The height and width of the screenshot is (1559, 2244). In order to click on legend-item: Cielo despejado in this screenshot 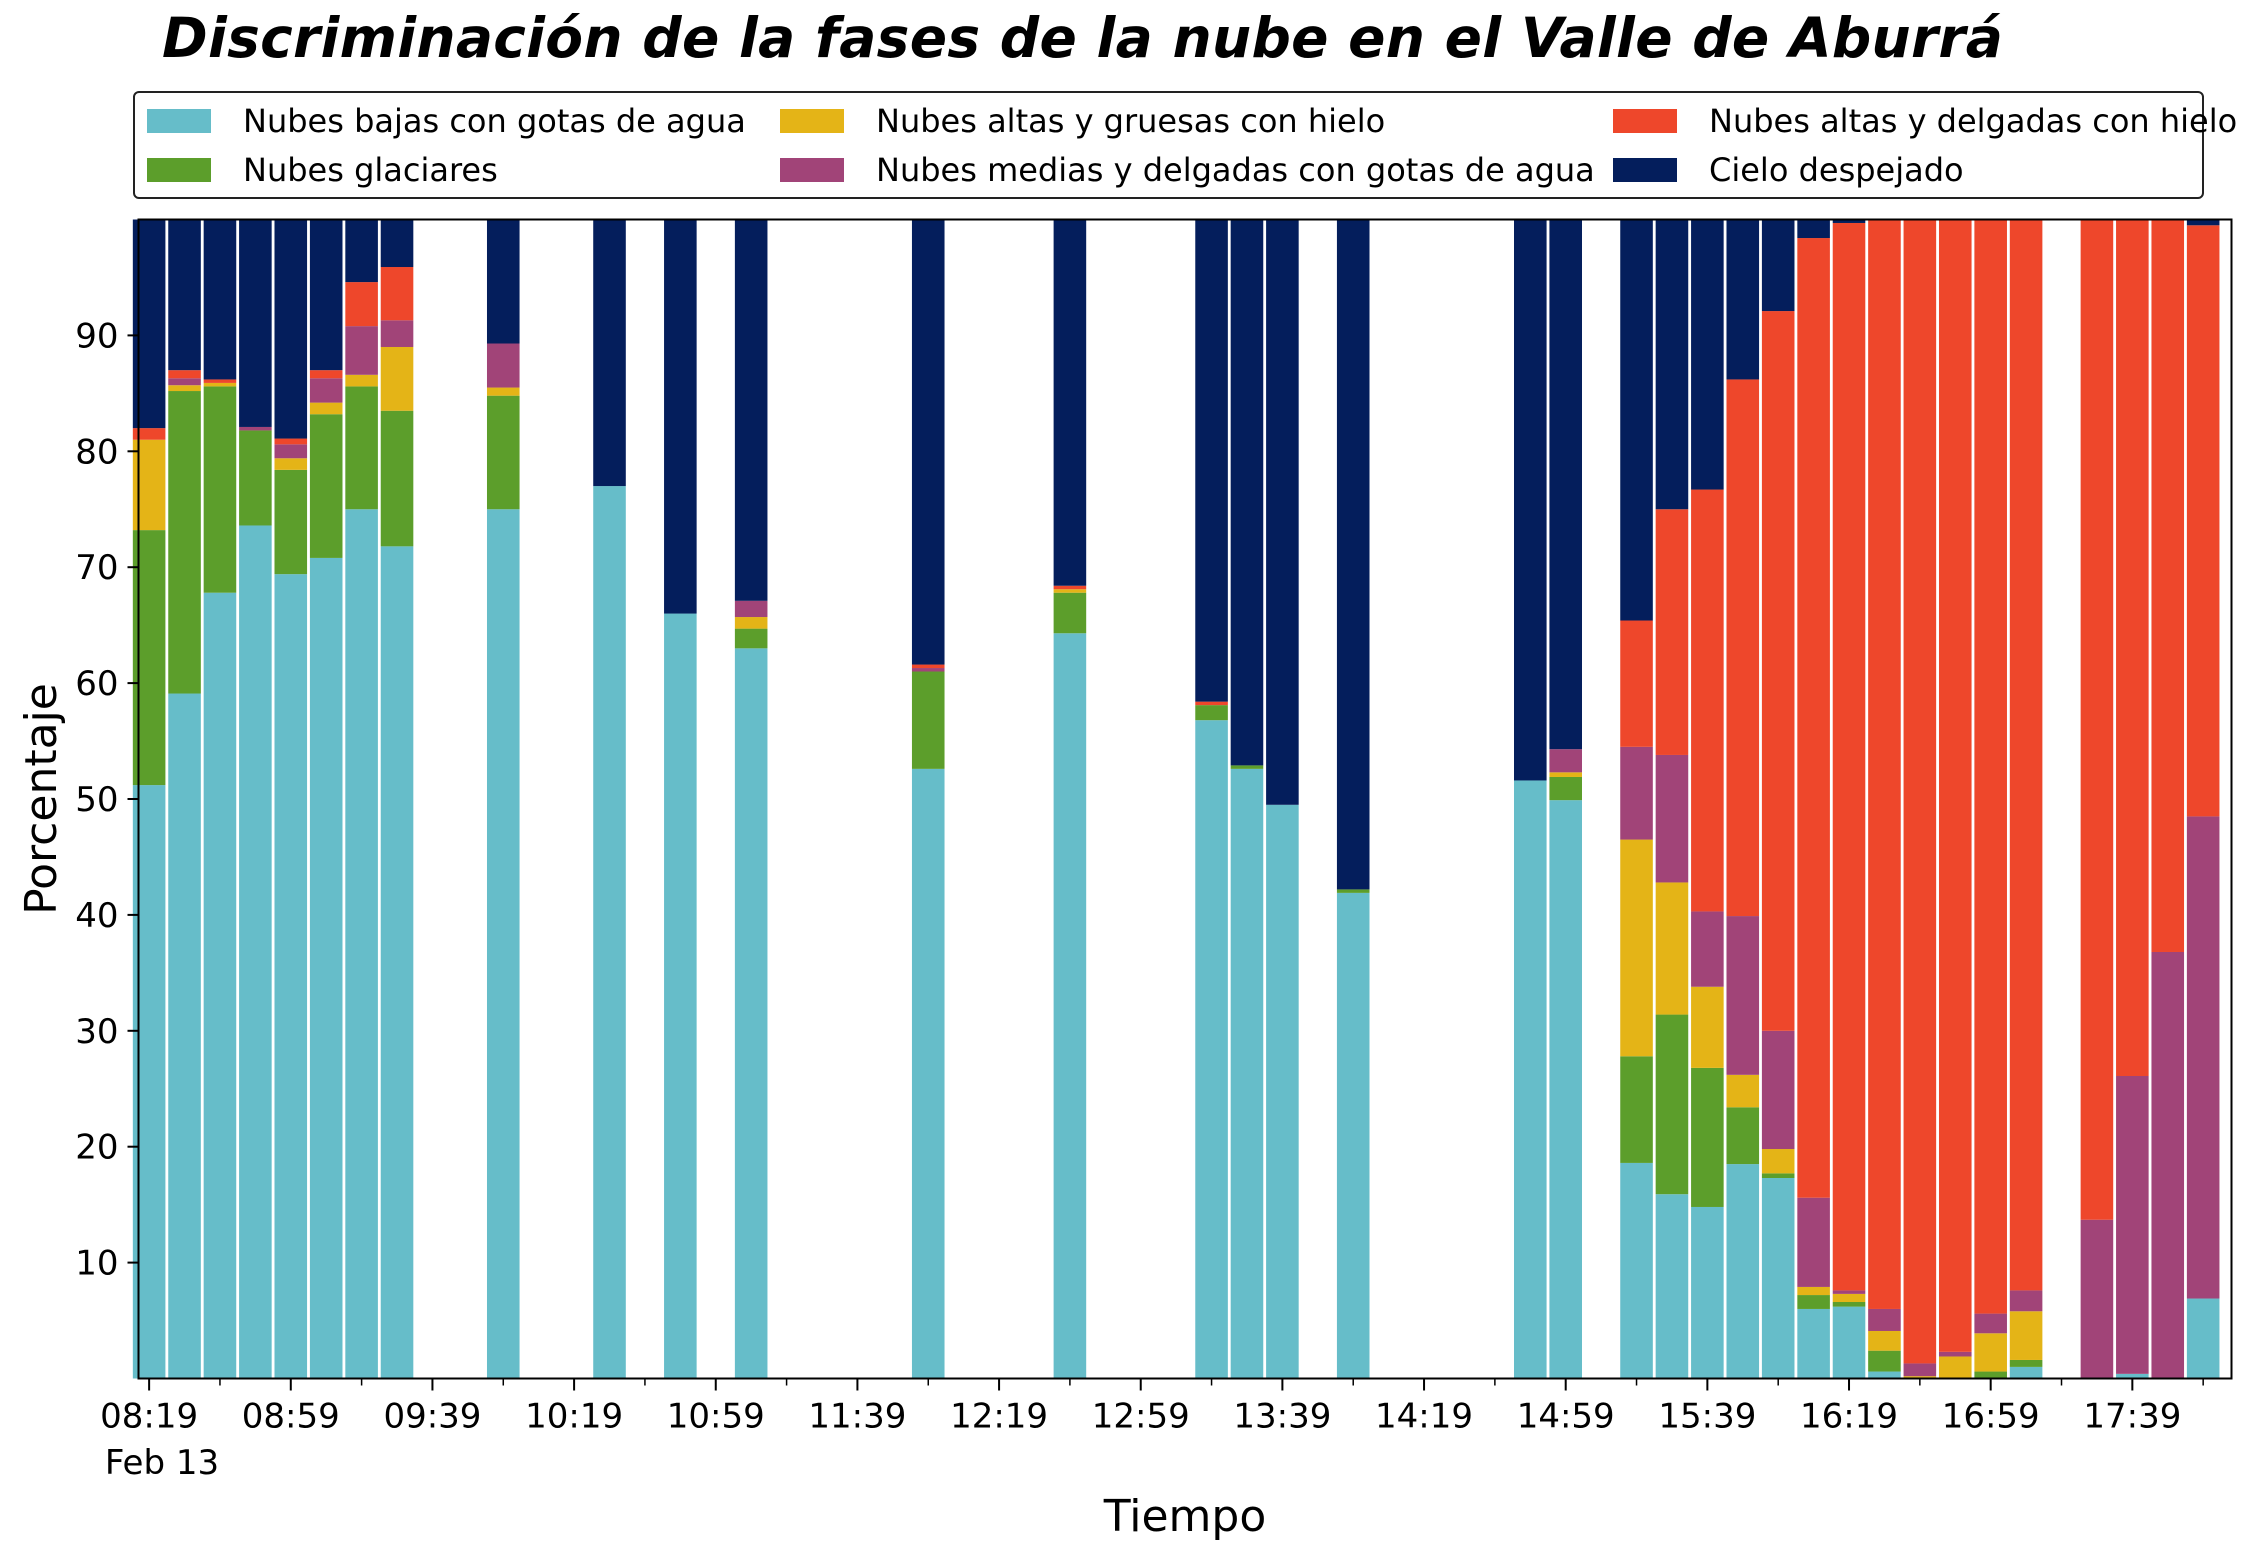, I will do `click(1788, 170)`.